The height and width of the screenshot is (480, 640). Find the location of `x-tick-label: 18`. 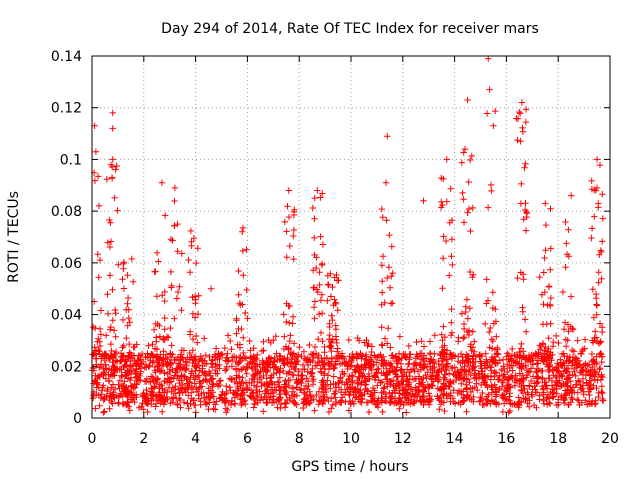

x-tick-label: 18 is located at coordinates (558, 439).